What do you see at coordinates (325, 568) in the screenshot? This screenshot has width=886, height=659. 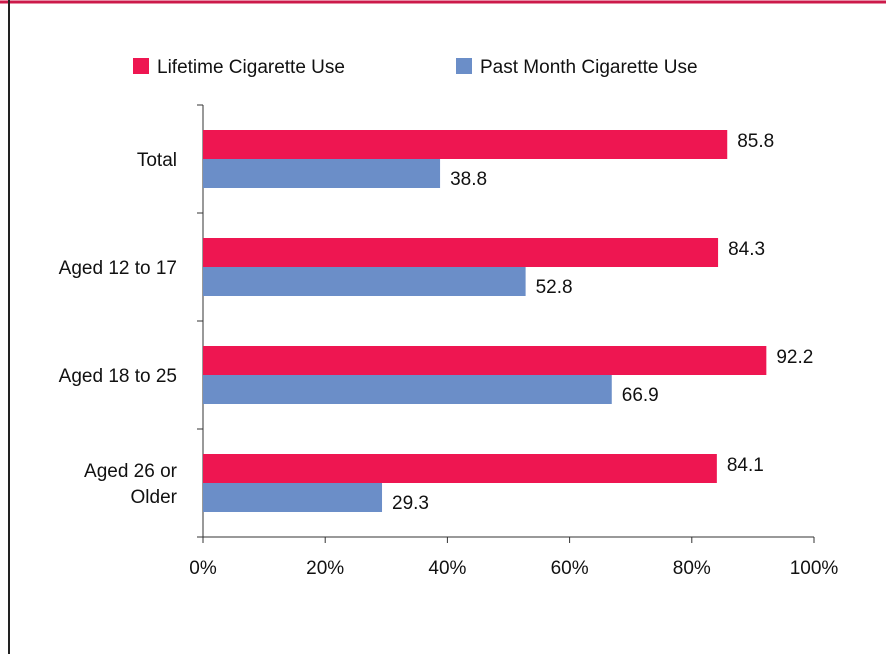 I see `x-tick-label: 20%` at bounding box center [325, 568].